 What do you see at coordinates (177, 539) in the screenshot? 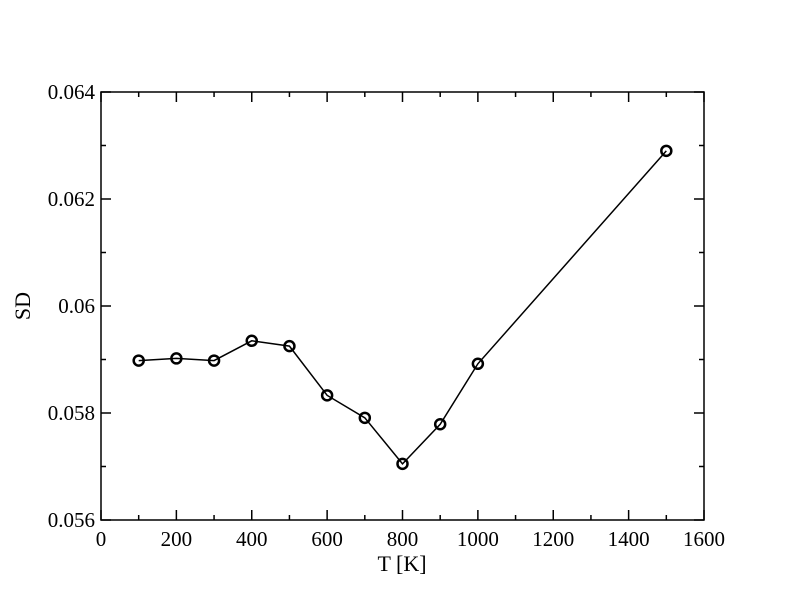
I see `x-tick-label: 200` at bounding box center [177, 539].